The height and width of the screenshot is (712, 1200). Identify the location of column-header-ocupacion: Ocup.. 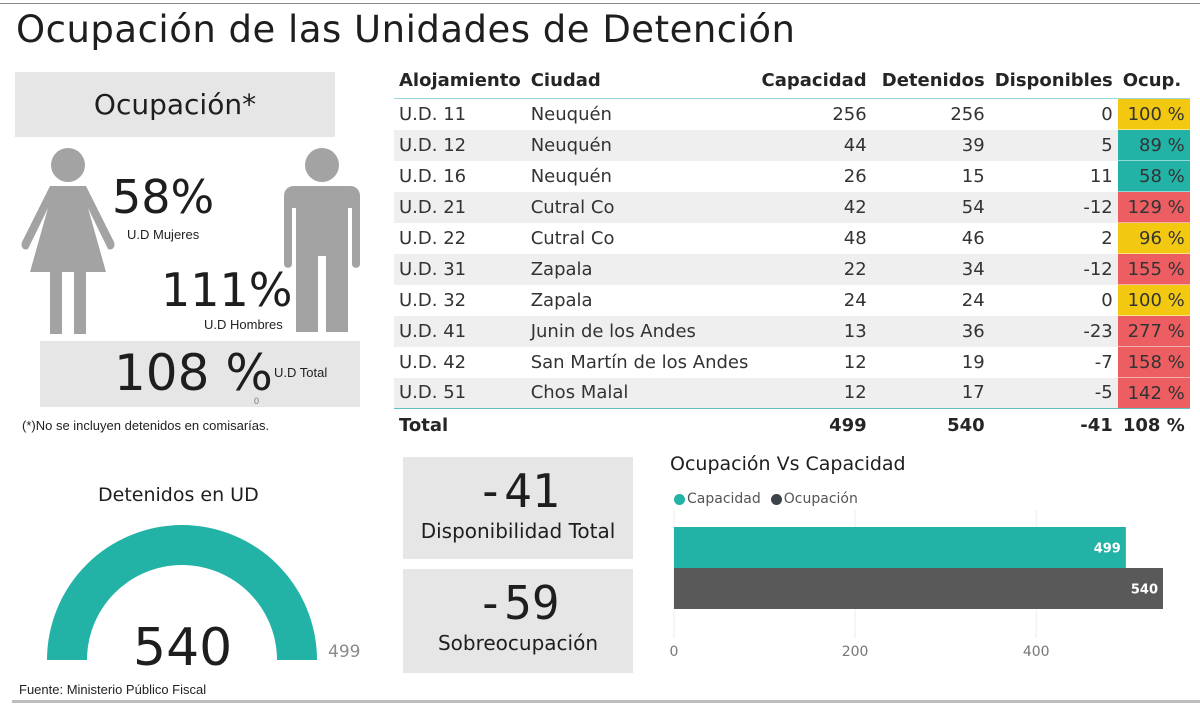
(1153, 80).